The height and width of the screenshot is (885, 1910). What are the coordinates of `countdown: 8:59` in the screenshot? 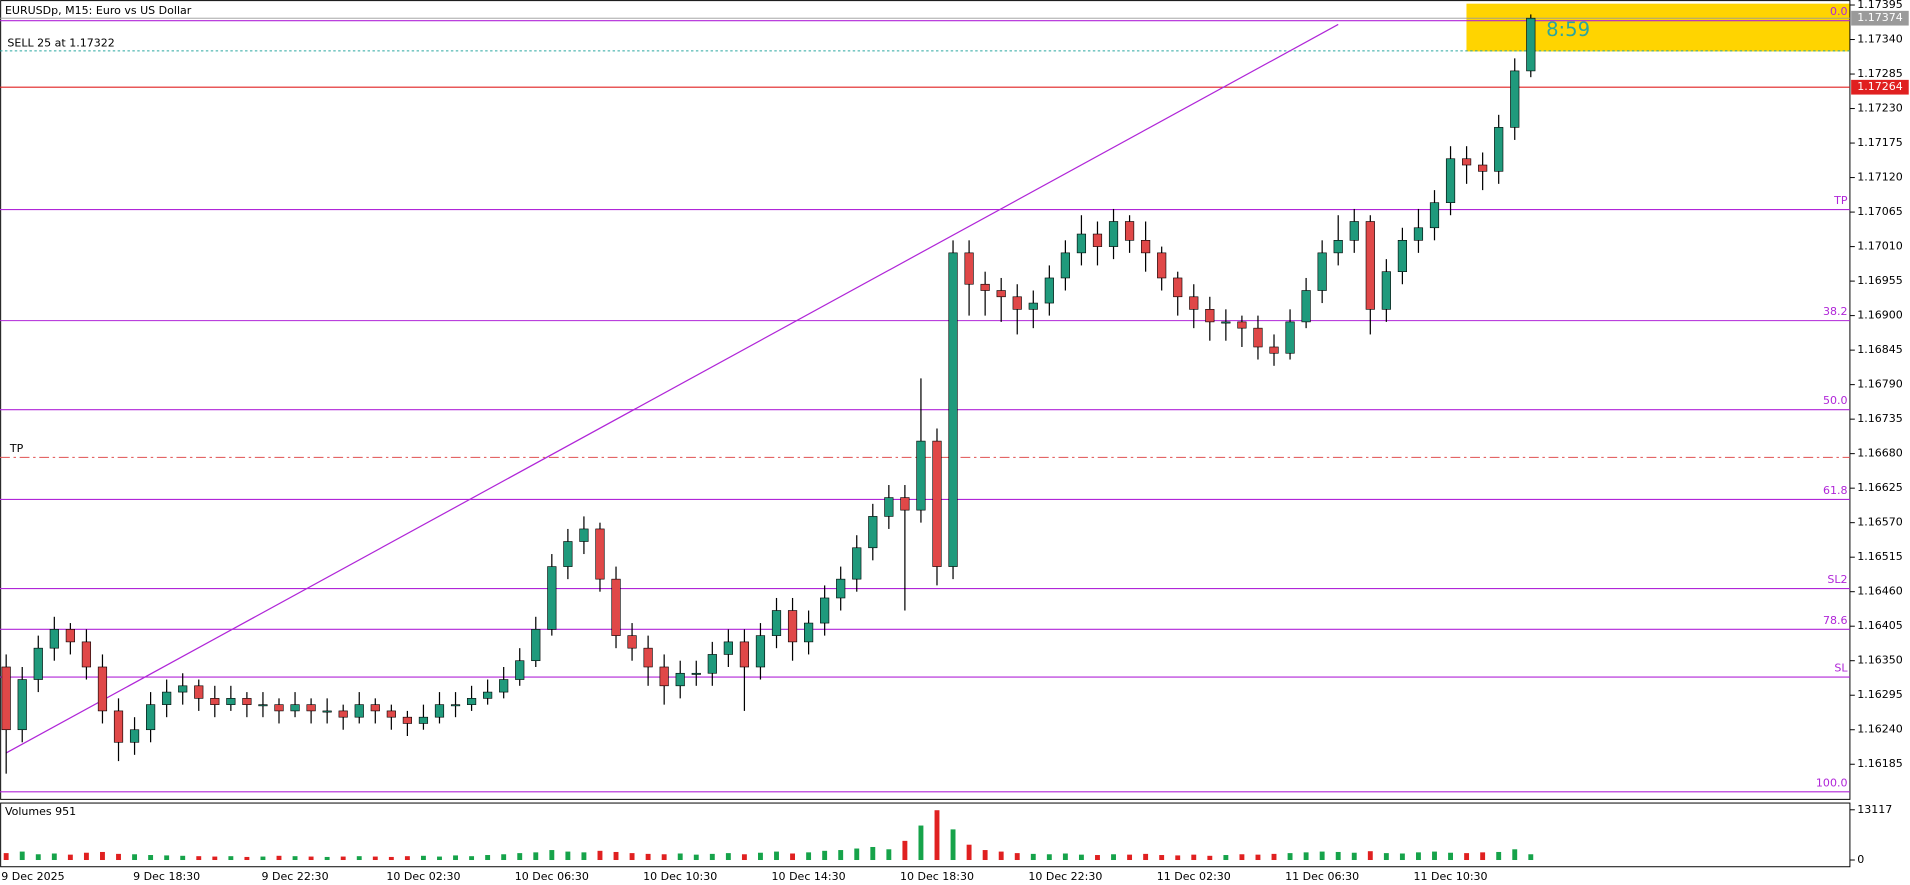 It's located at (1568, 29).